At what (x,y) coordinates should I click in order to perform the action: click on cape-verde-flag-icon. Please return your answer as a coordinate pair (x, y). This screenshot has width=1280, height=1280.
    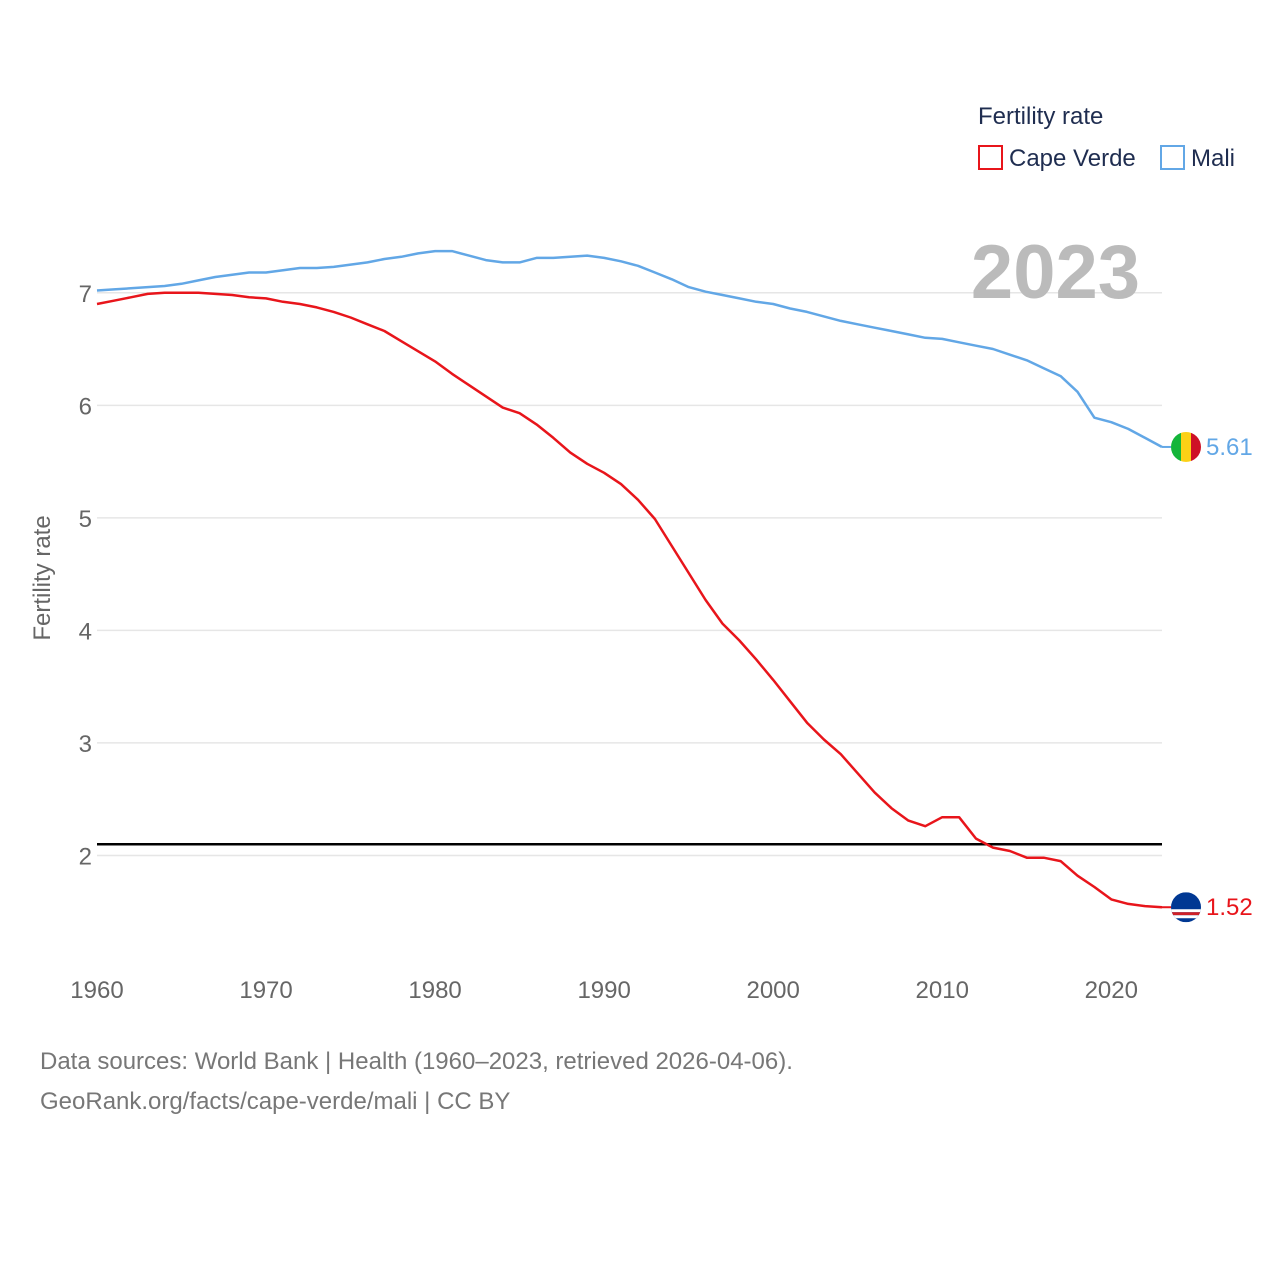
    Looking at the image, I should click on (1186, 907).